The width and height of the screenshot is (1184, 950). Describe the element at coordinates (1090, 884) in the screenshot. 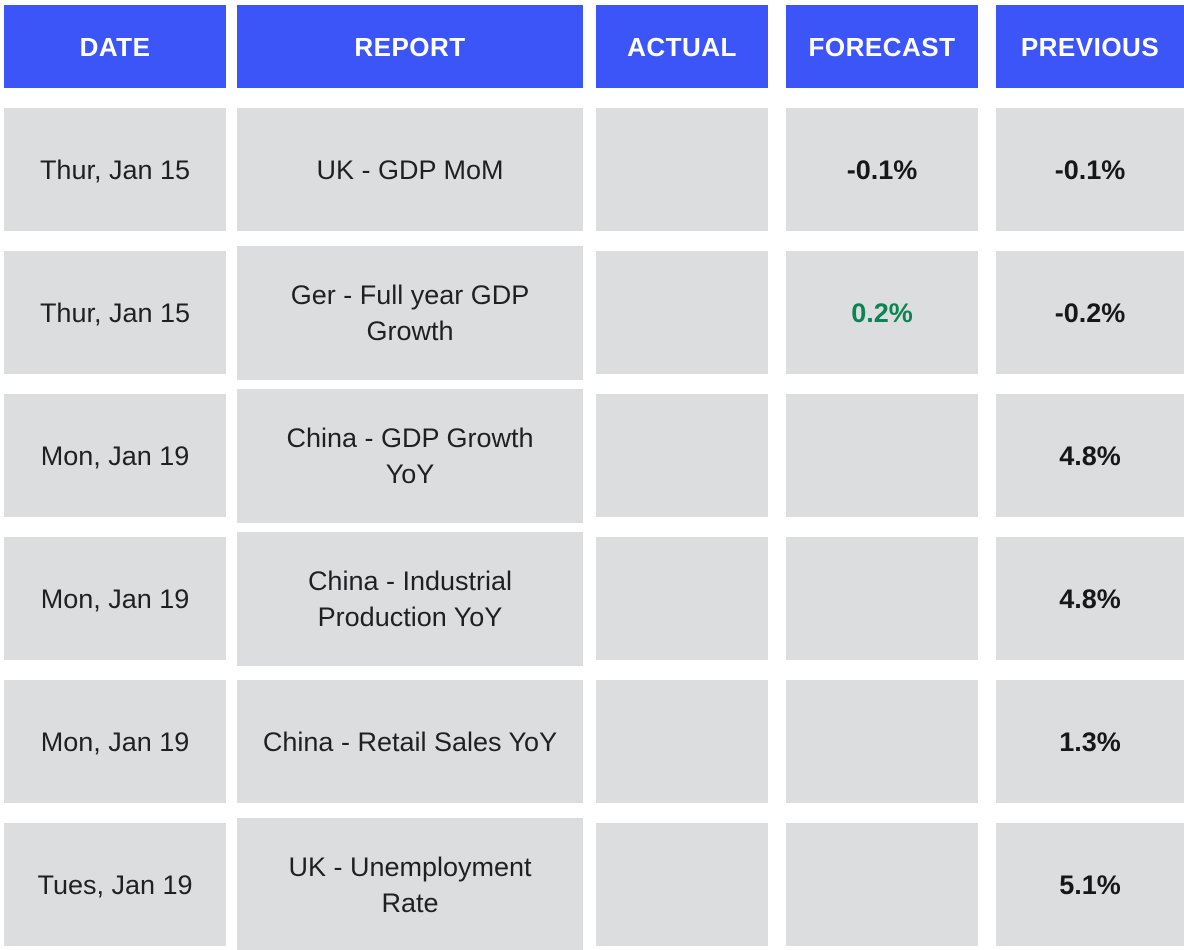

I see `previous-cell: 5.1%` at that location.